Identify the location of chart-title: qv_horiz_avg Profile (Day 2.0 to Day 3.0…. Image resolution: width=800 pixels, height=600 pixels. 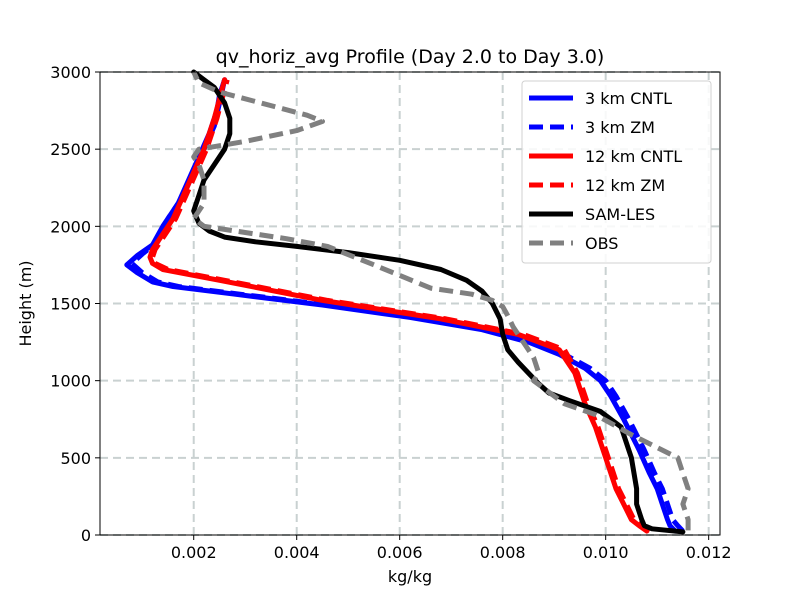
(410, 57).